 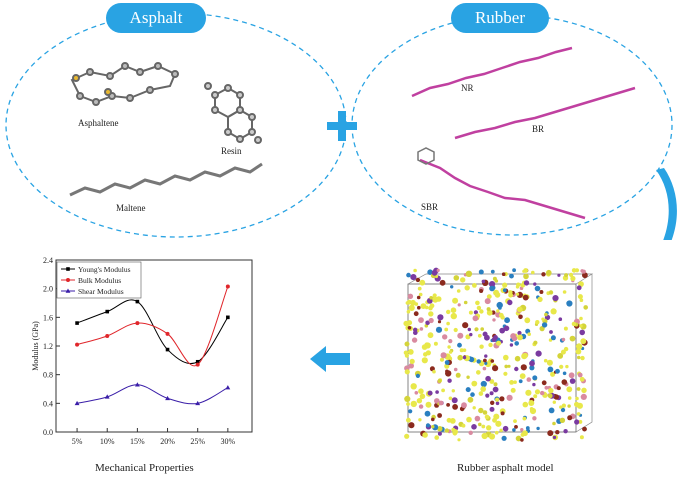 I want to click on asphalt-title: Asphalt, so click(x=156, y=18).